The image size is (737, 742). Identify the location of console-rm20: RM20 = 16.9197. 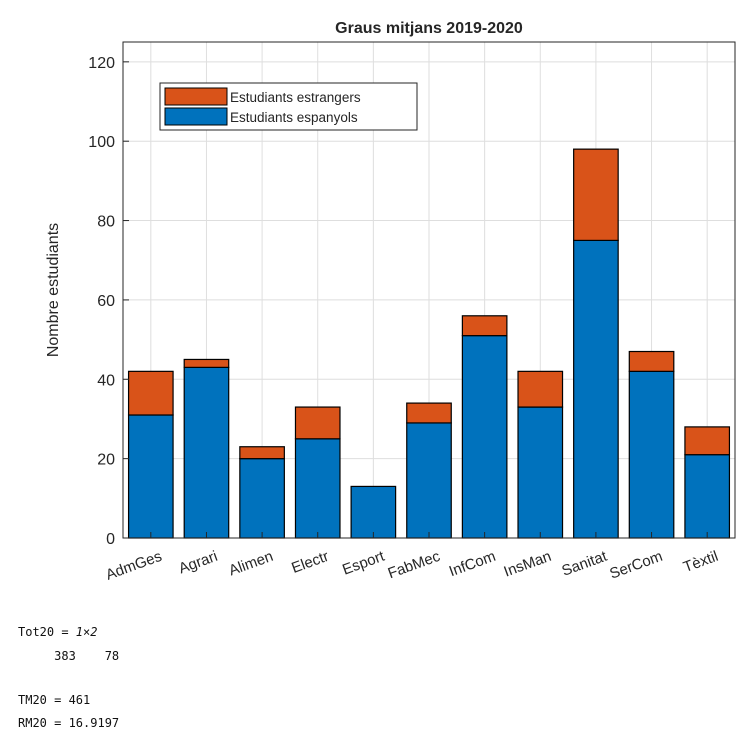
(69, 723).